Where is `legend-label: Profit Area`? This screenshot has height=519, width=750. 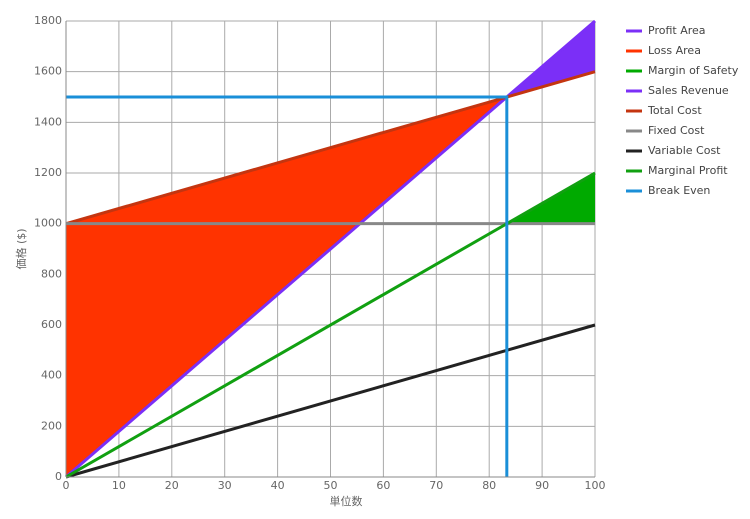 legend-label: Profit Area is located at coordinates (677, 30).